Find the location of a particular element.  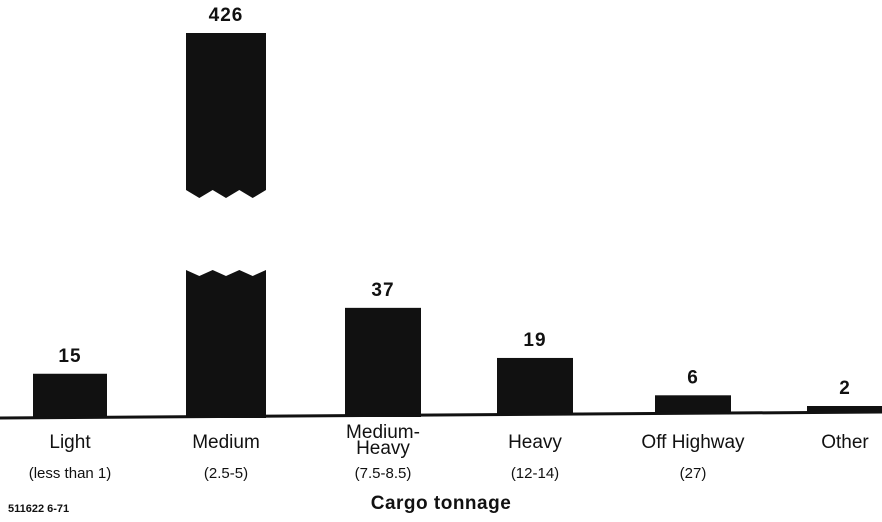

value-label: 6 is located at coordinates (693, 377).